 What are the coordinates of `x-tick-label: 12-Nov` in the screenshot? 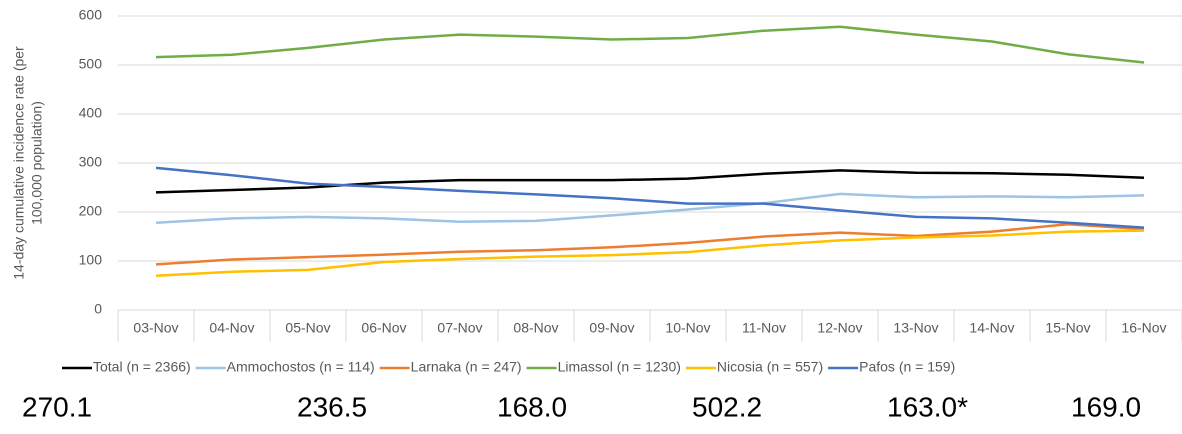 It's located at (839, 328).